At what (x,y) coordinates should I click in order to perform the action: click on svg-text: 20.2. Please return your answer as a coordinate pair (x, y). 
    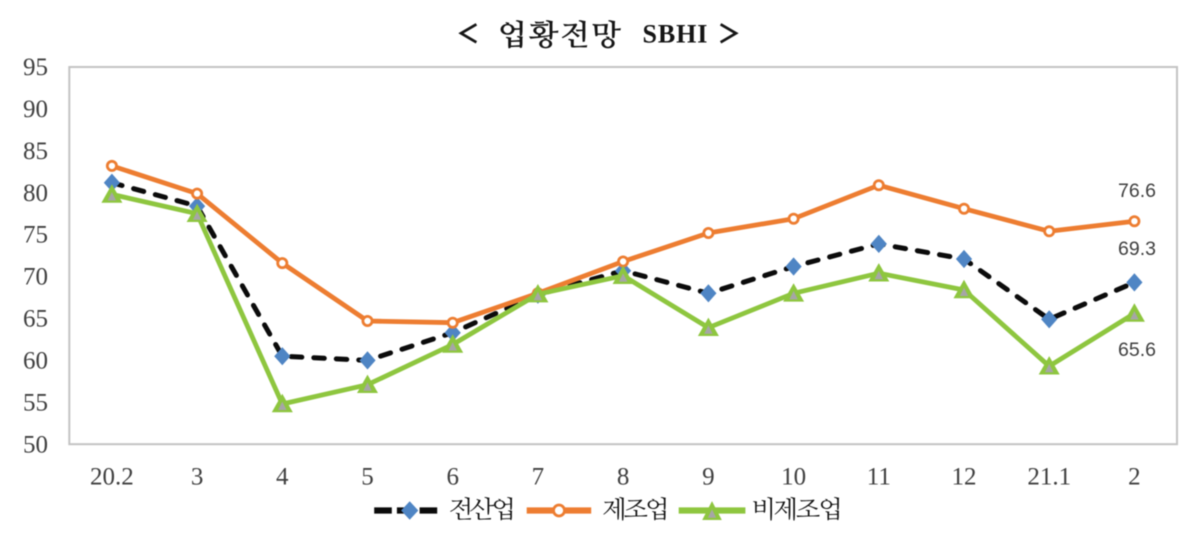
    Looking at the image, I should click on (112, 477).